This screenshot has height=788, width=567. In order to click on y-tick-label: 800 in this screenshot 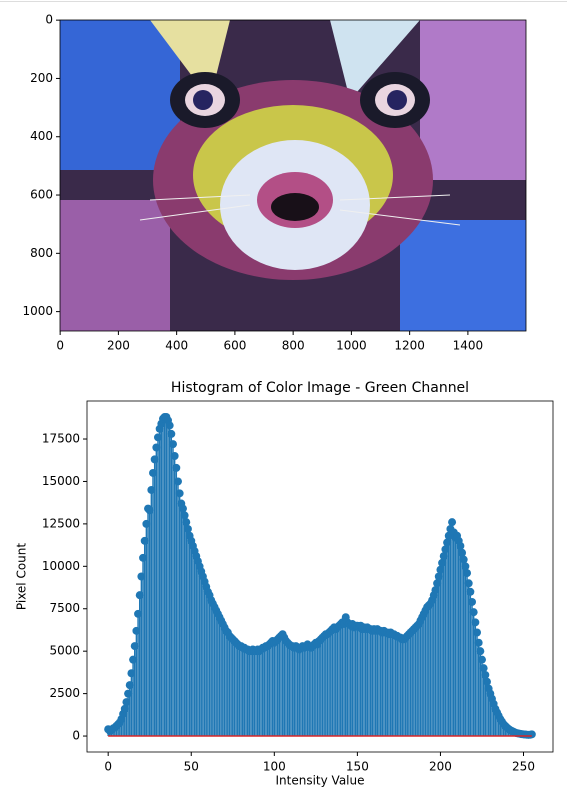, I will do `click(41, 253)`.